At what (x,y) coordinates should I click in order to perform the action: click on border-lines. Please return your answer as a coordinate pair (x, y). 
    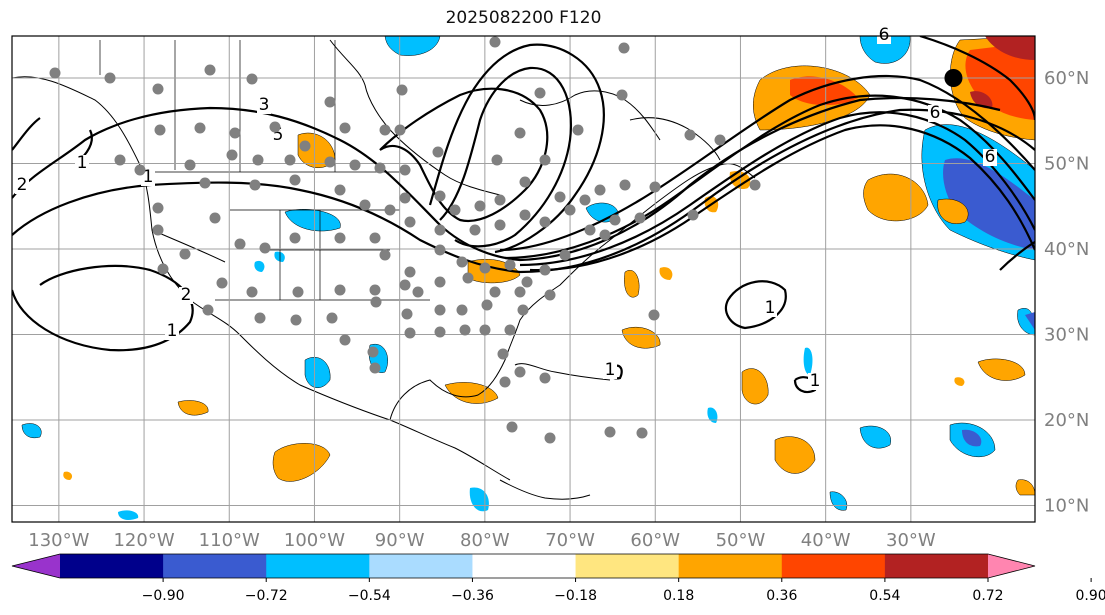
    Looking at the image, I should click on (264, 170).